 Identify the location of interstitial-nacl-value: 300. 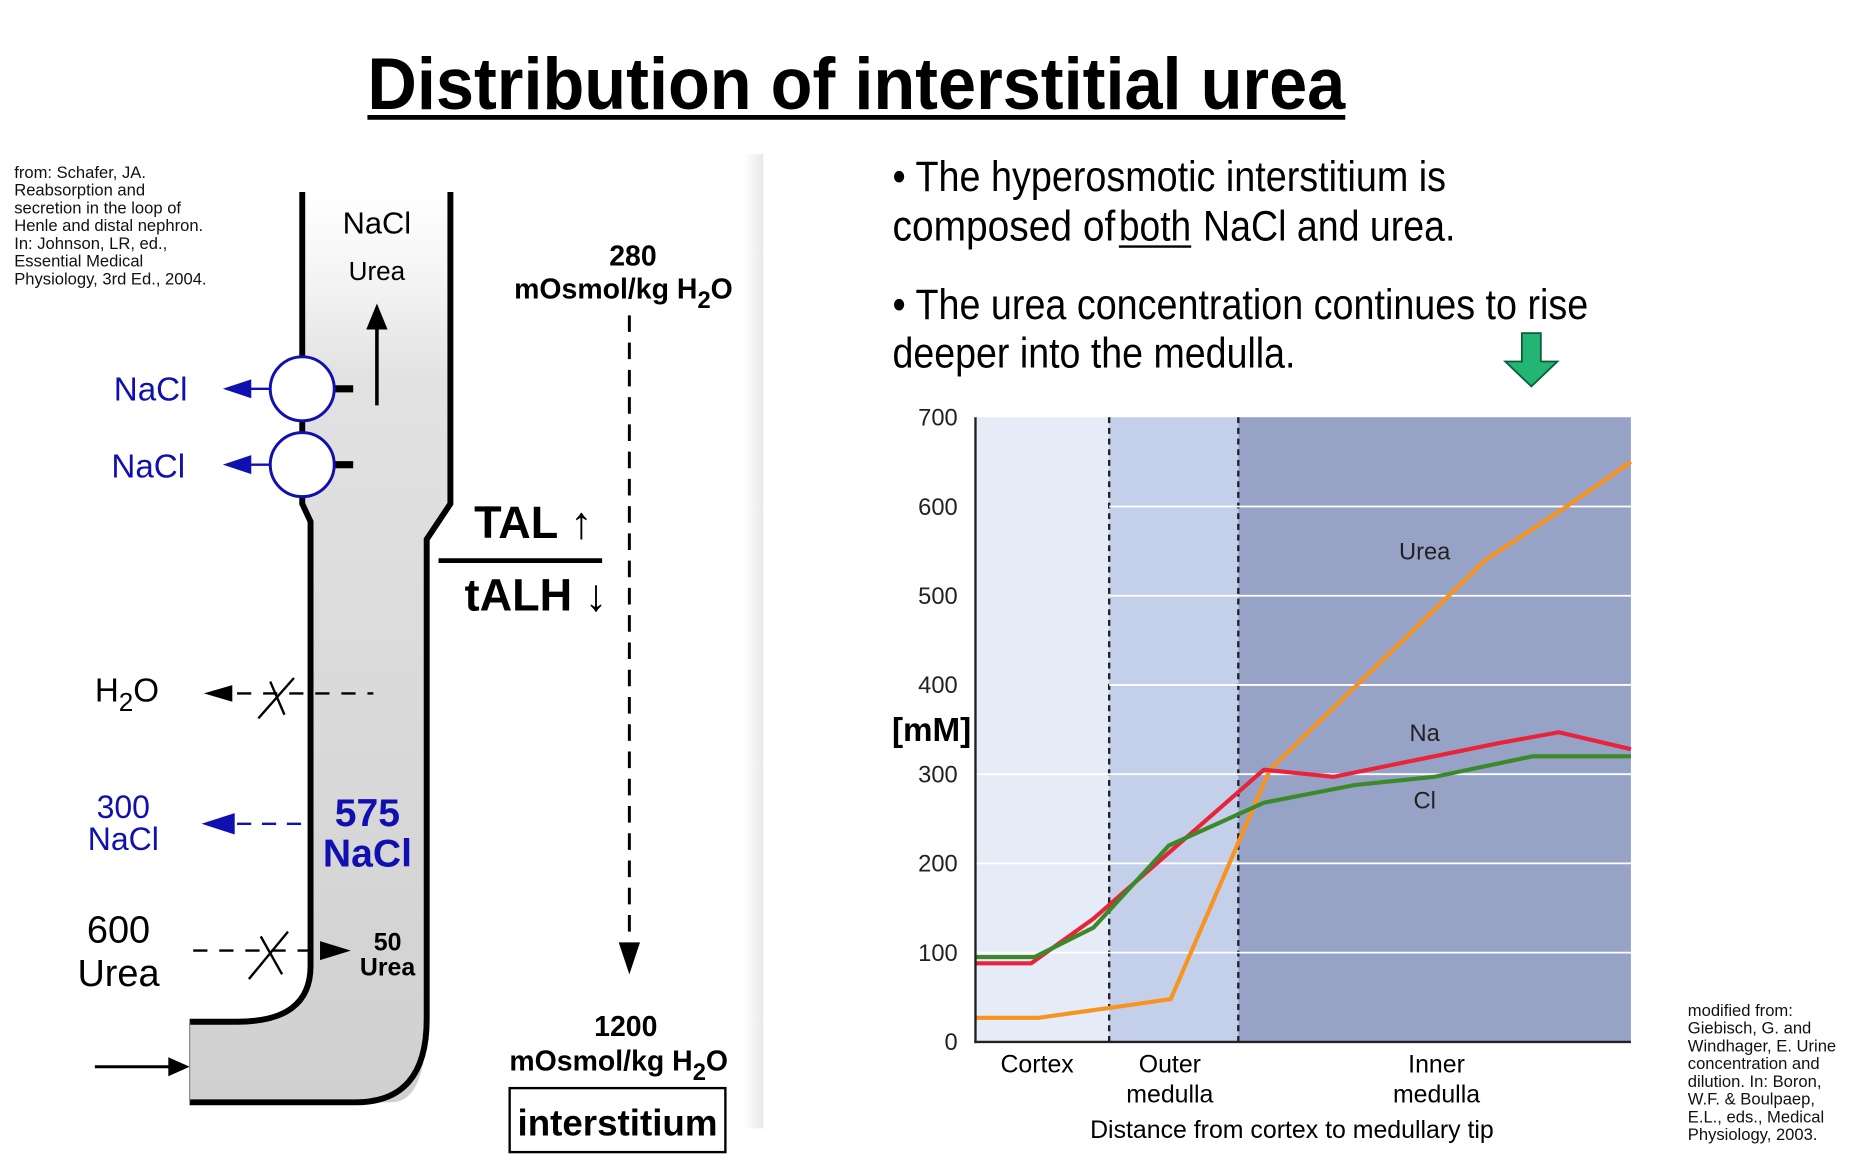
(123, 807).